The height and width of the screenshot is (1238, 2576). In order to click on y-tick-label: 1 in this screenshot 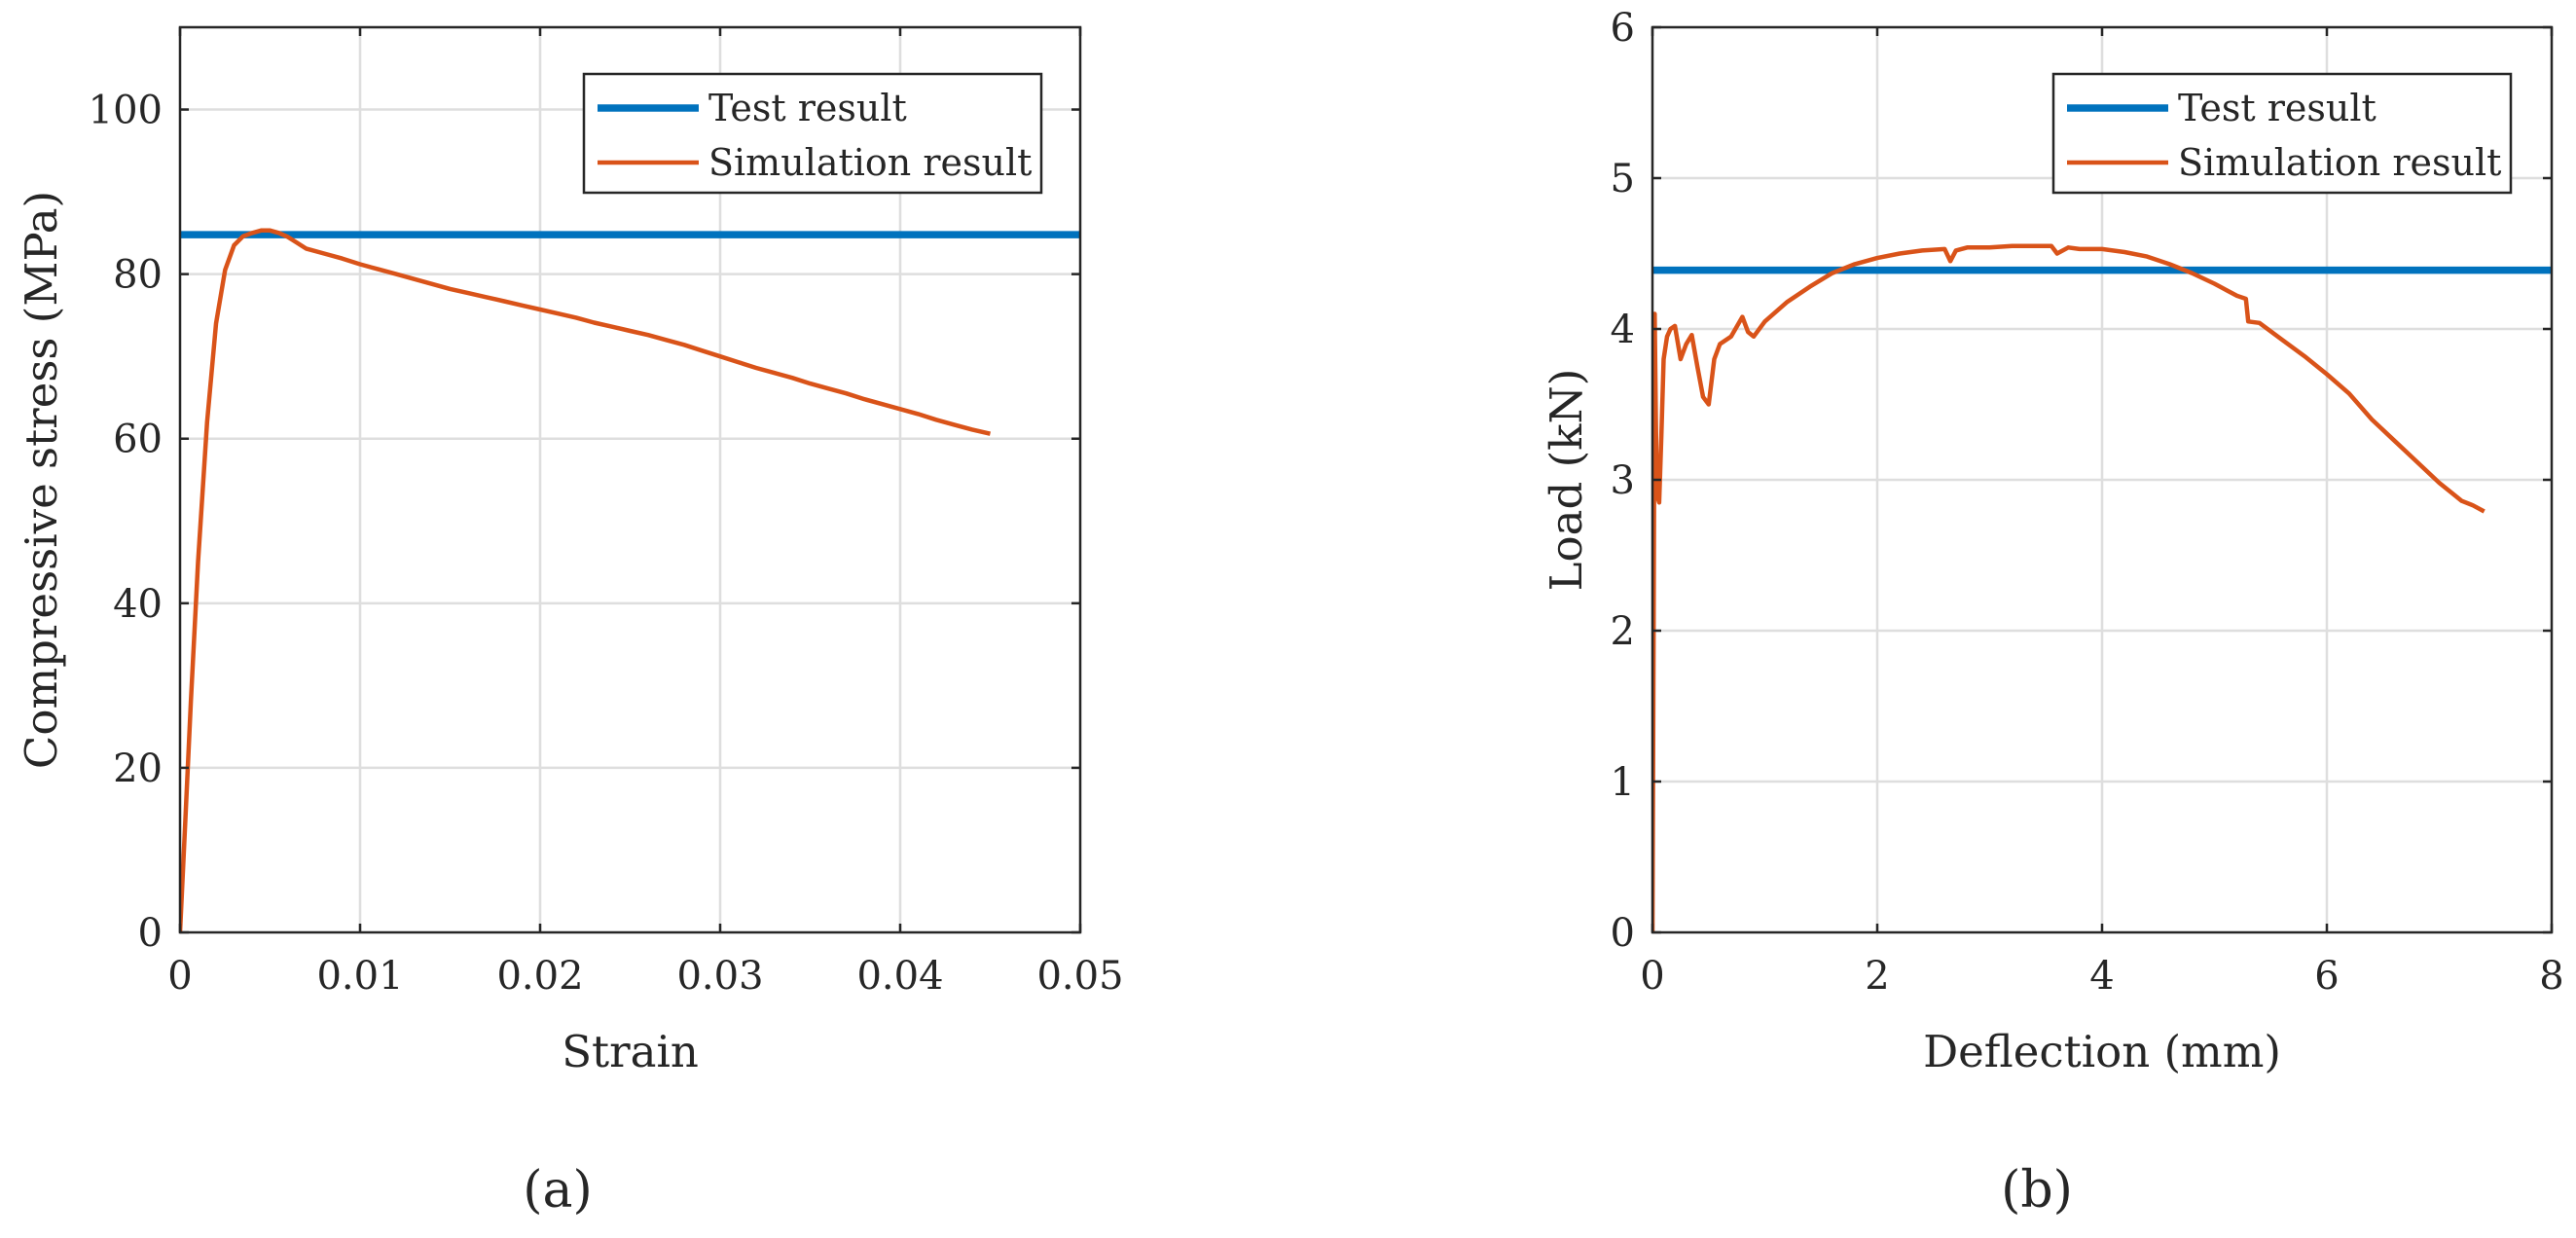, I will do `click(1623, 782)`.